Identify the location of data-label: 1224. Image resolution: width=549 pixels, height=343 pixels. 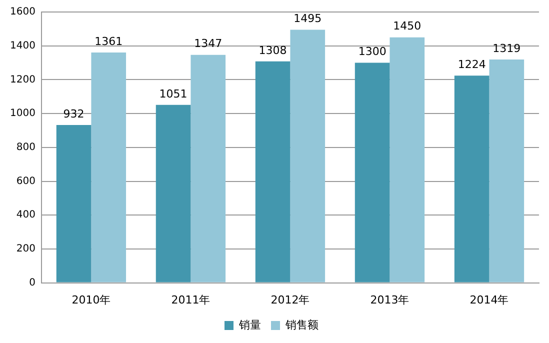
(472, 64).